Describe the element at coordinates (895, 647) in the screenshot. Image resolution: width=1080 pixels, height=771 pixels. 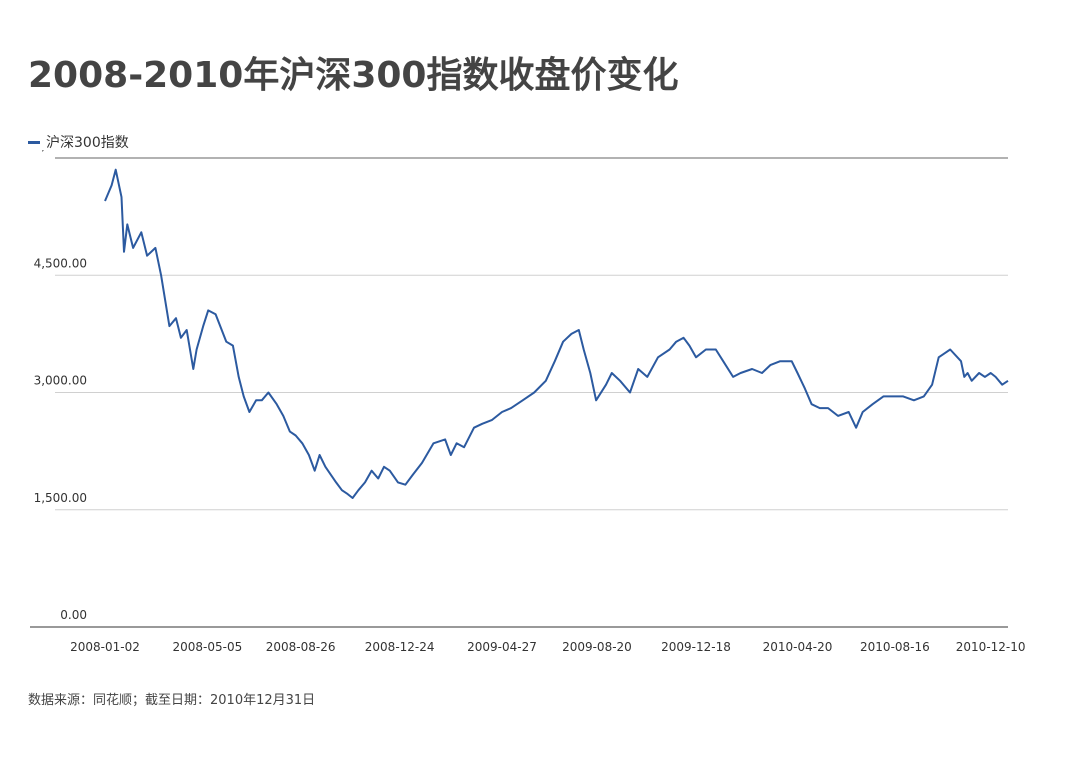
I see `x-tick-label: 2010-08-16` at that location.